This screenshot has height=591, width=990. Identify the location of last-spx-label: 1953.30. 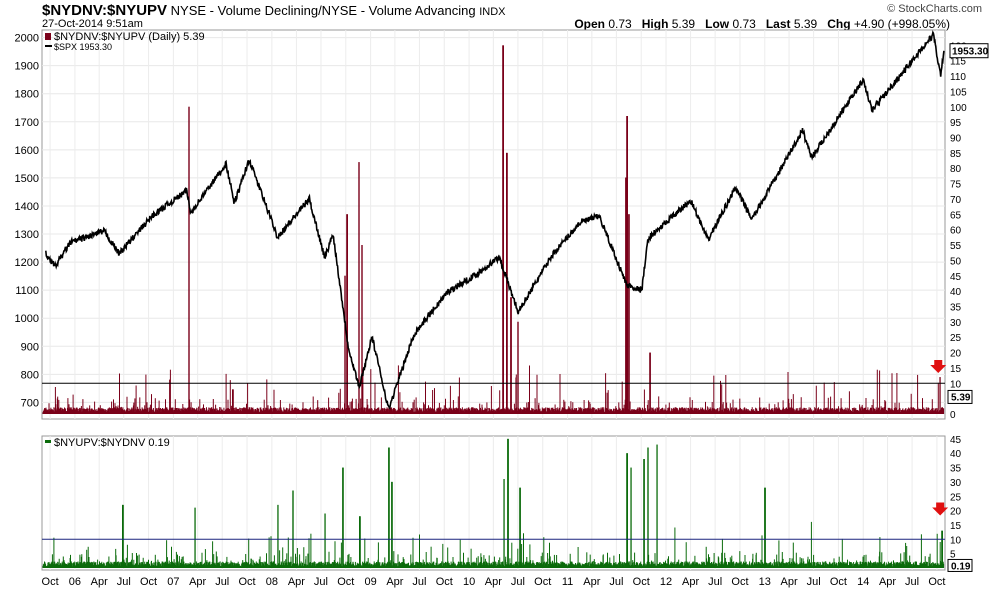
(970, 52).